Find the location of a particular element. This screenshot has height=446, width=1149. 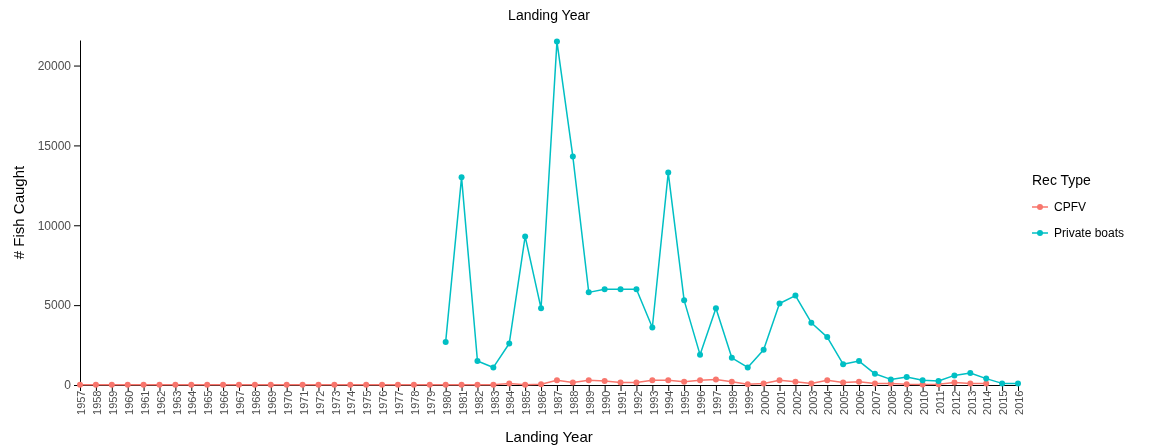

x-tick-label: 2015 is located at coordinates (1003, 402).